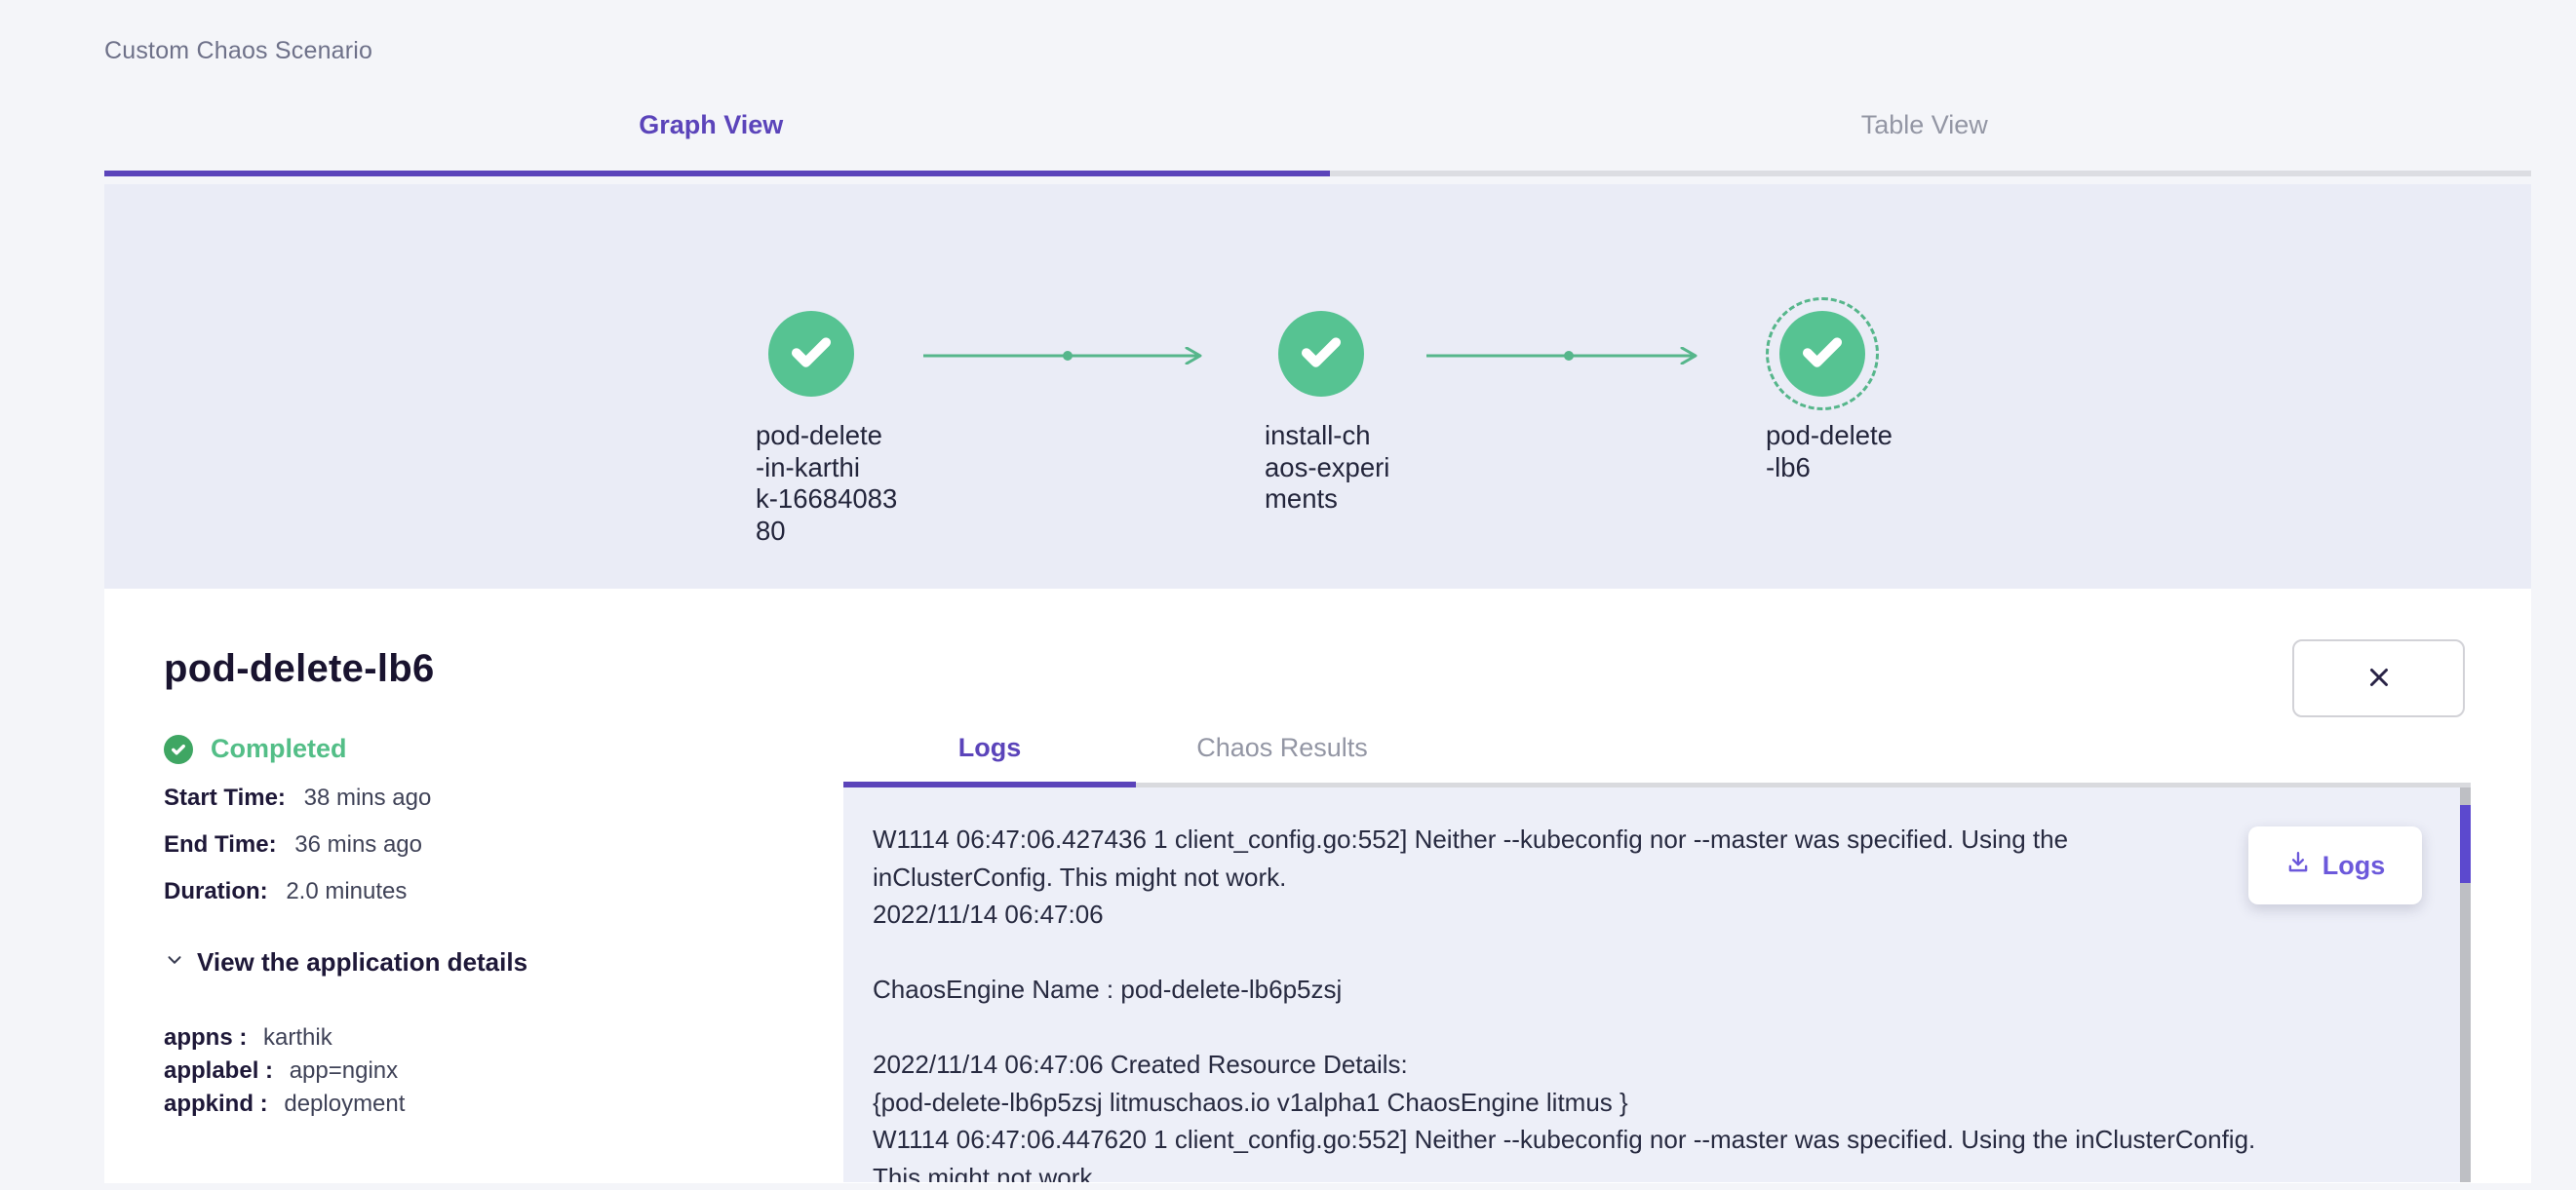 Image resolution: width=2576 pixels, height=1190 pixels. What do you see at coordinates (500, 1104) in the screenshot?
I see `appkind-row: appkind : deployment` at bounding box center [500, 1104].